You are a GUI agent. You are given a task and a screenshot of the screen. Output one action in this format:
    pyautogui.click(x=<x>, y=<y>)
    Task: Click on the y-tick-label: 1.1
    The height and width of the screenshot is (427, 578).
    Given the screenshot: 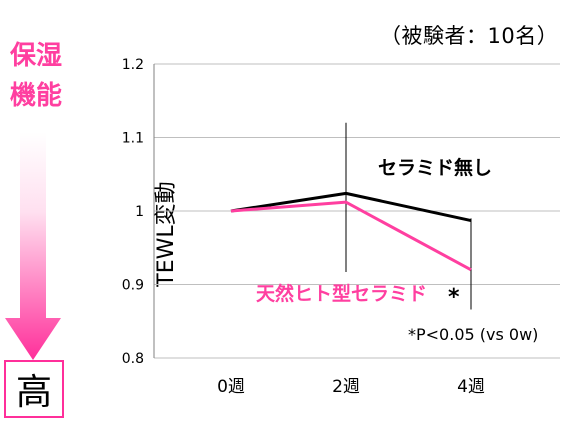 What is the action you would take?
    pyautogui.click(x=133, y=139)
    